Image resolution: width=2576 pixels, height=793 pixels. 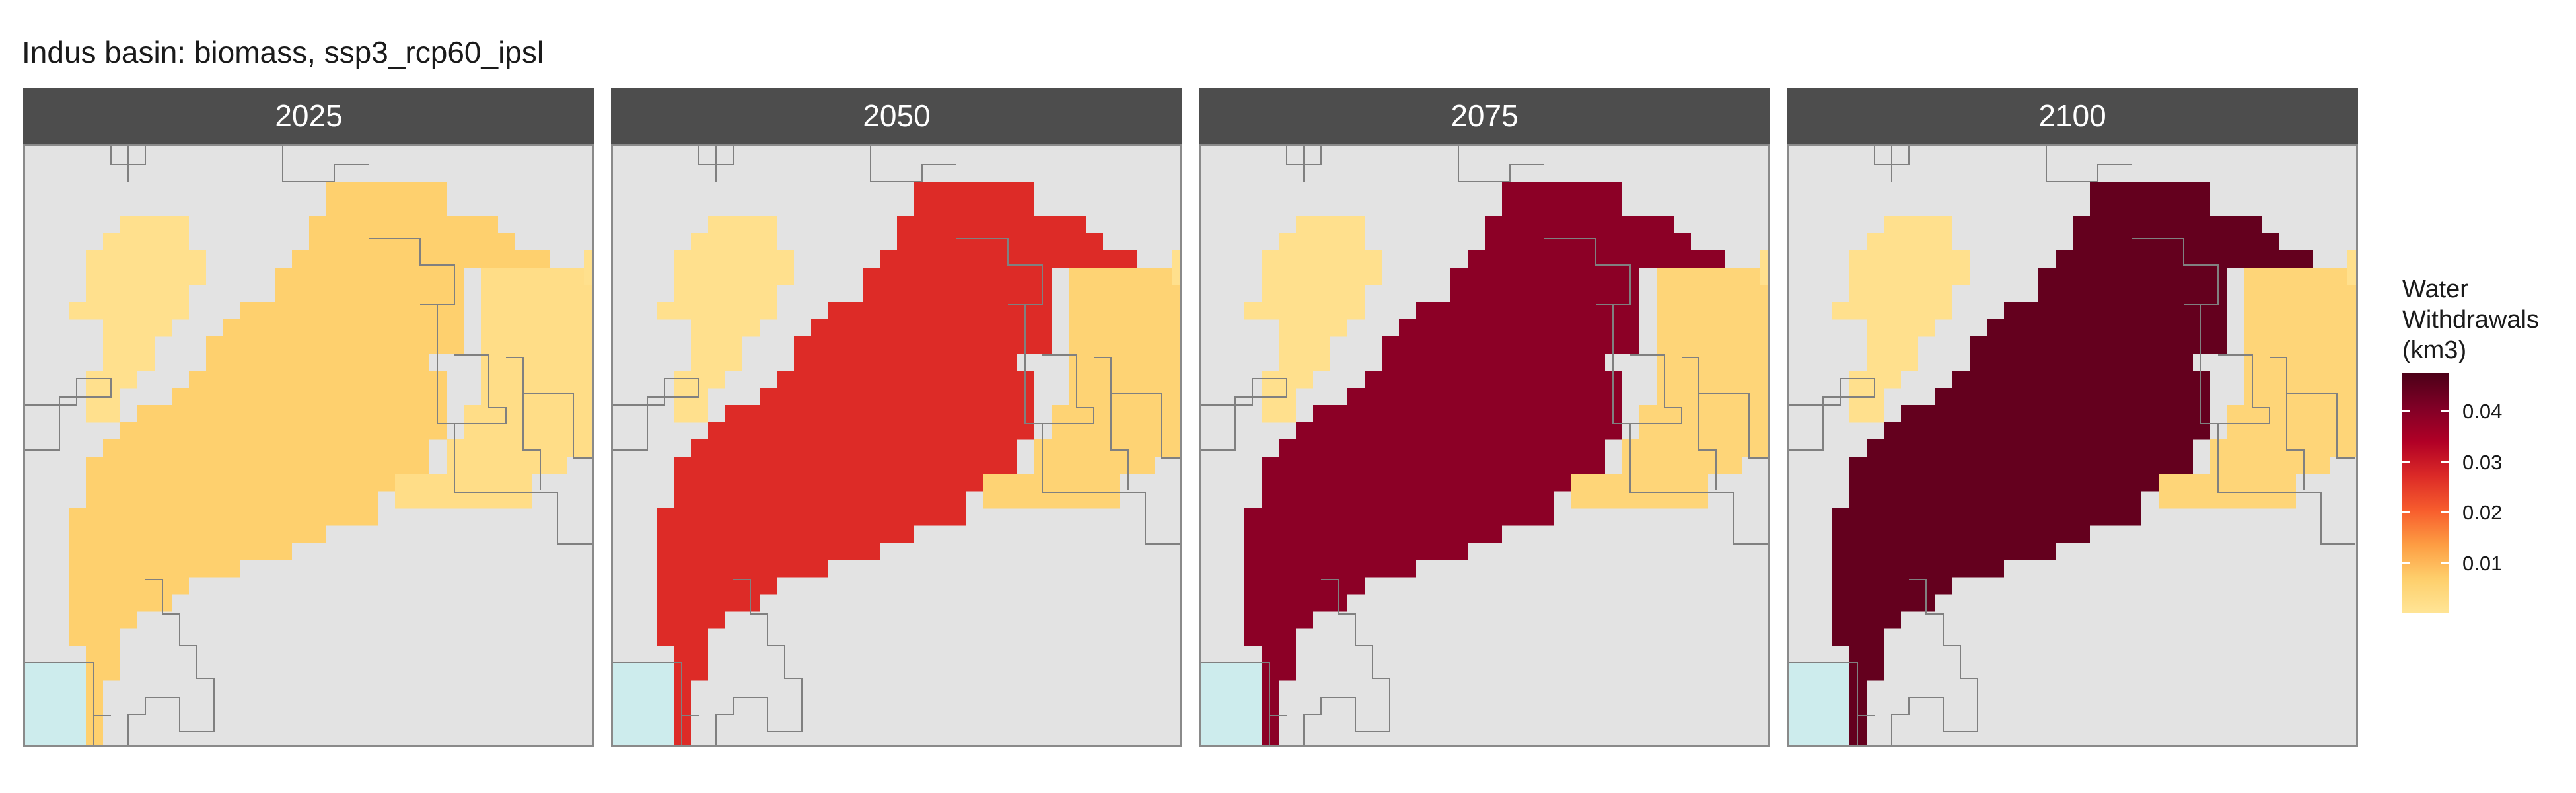 I want to click on facet-strip-label: 2050, so click(x=897, y=116).